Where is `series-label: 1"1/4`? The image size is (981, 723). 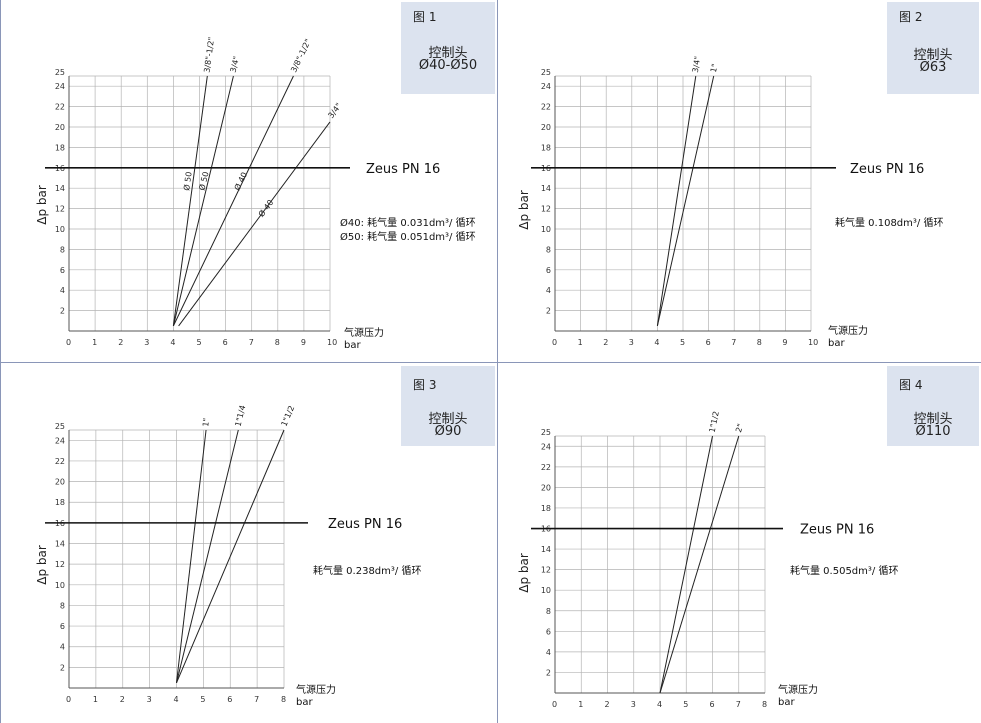
series-label: 1"1/4 is located at coordinates (241, 415).